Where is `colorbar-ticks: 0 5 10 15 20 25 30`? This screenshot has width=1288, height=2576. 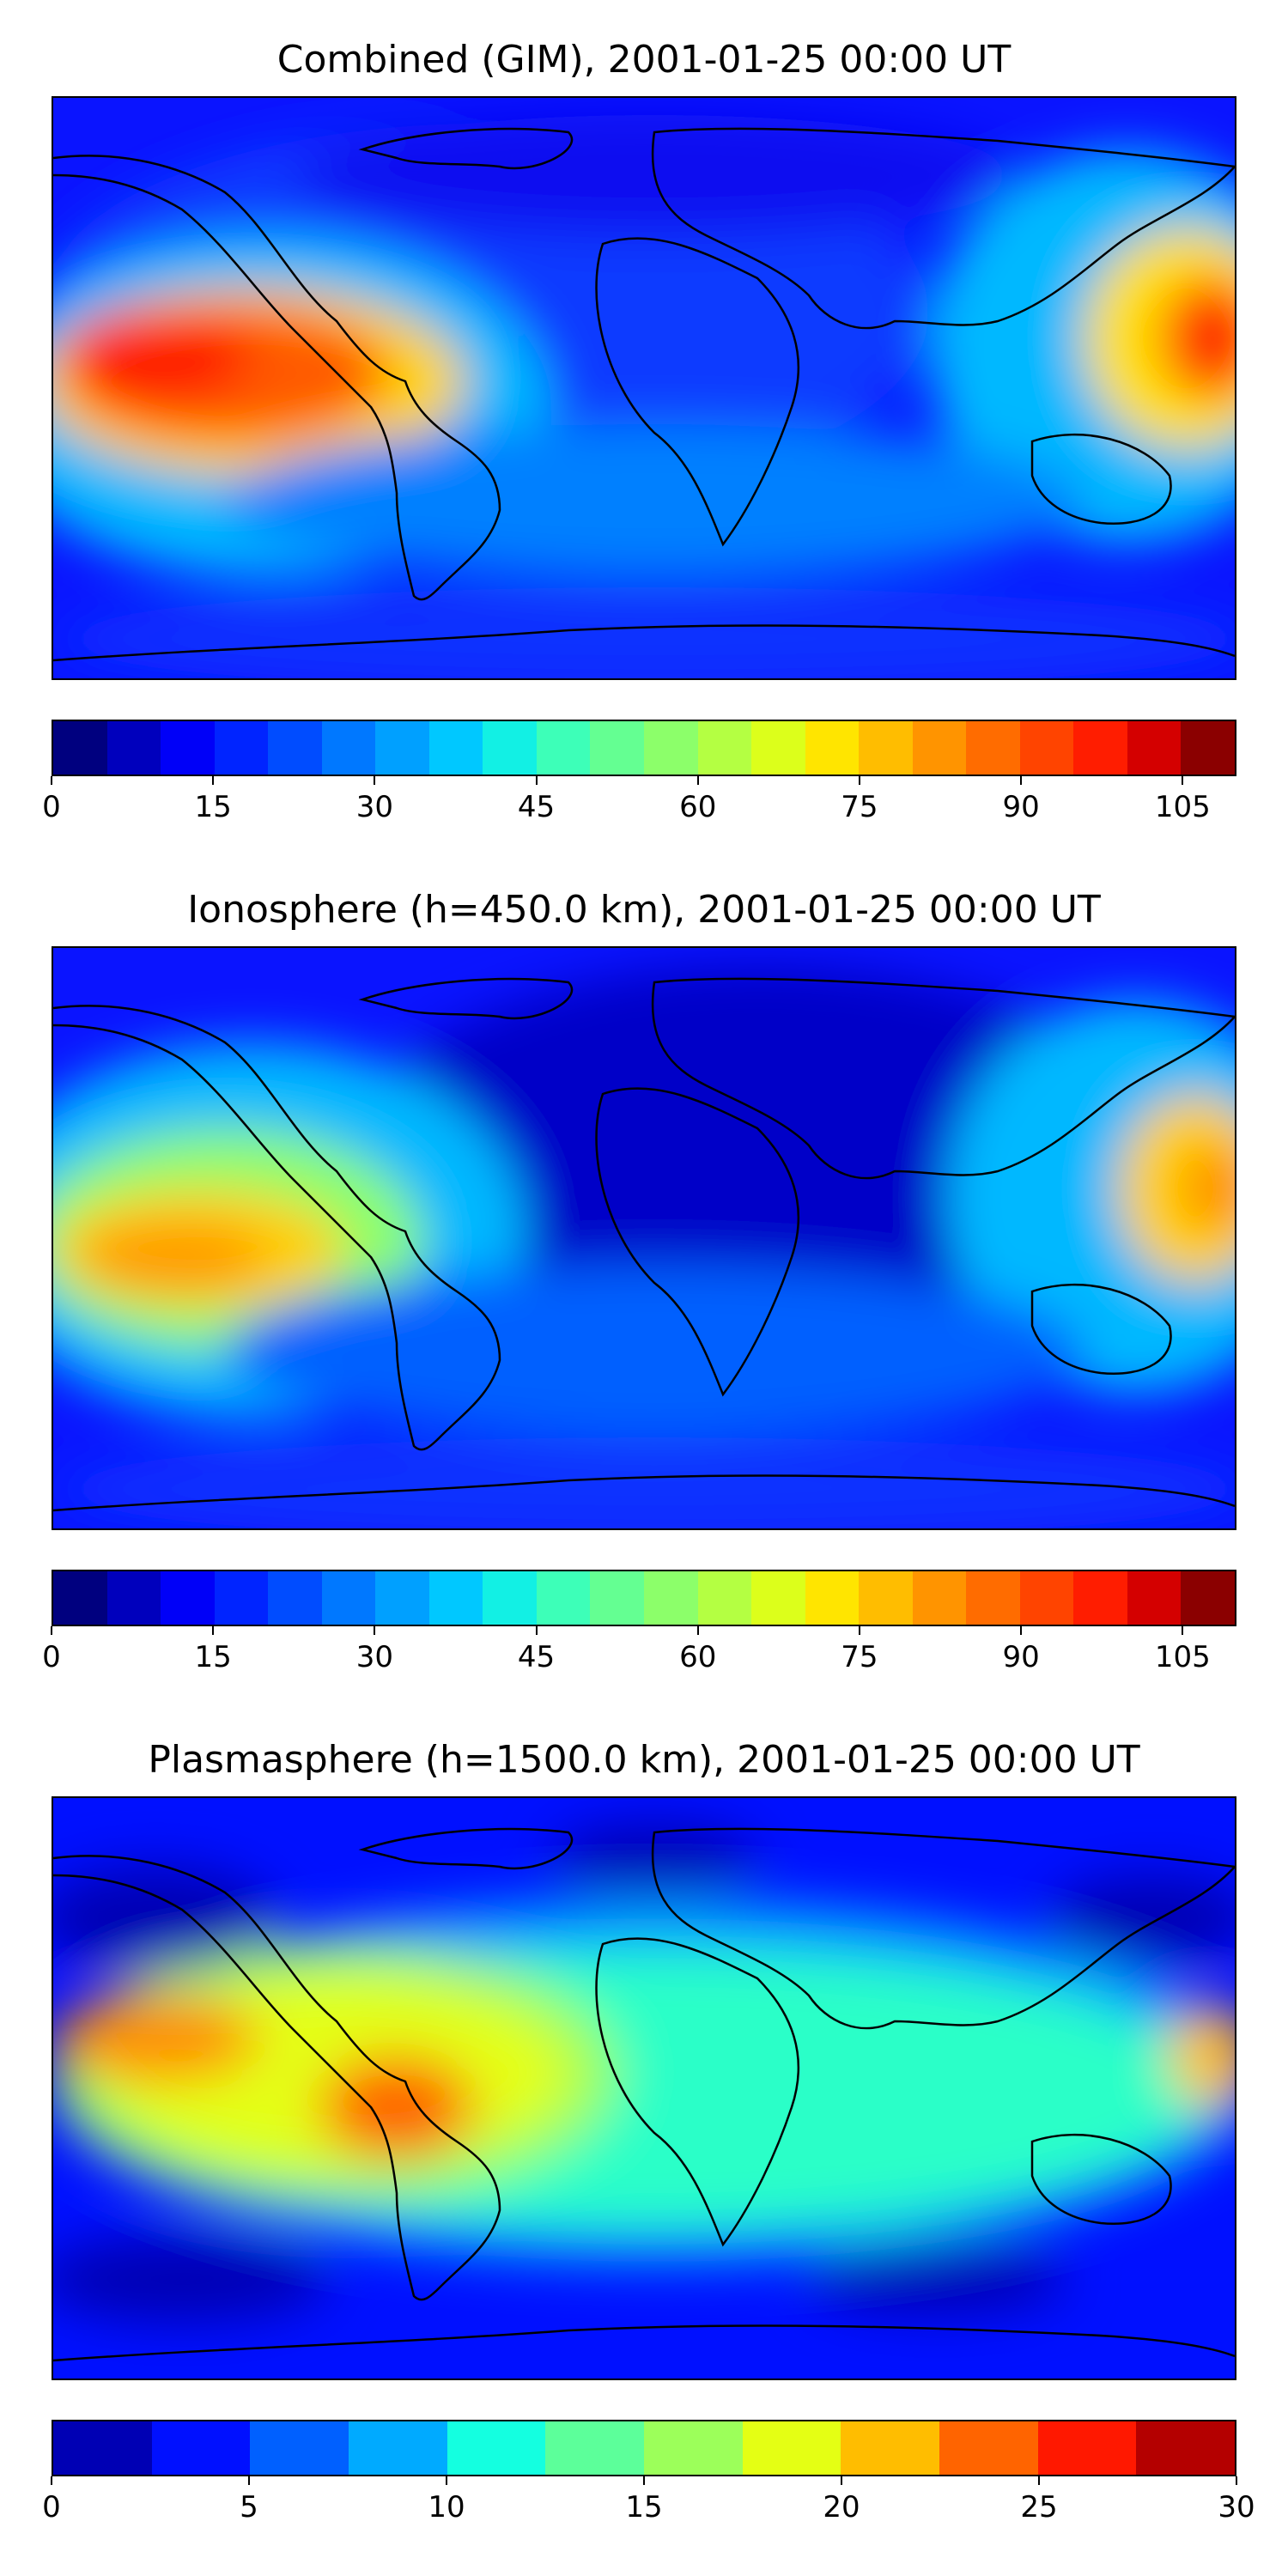
colorbar-ticks: 0 5 10 15 20 25 30 is located at coordinates (649, 2502).